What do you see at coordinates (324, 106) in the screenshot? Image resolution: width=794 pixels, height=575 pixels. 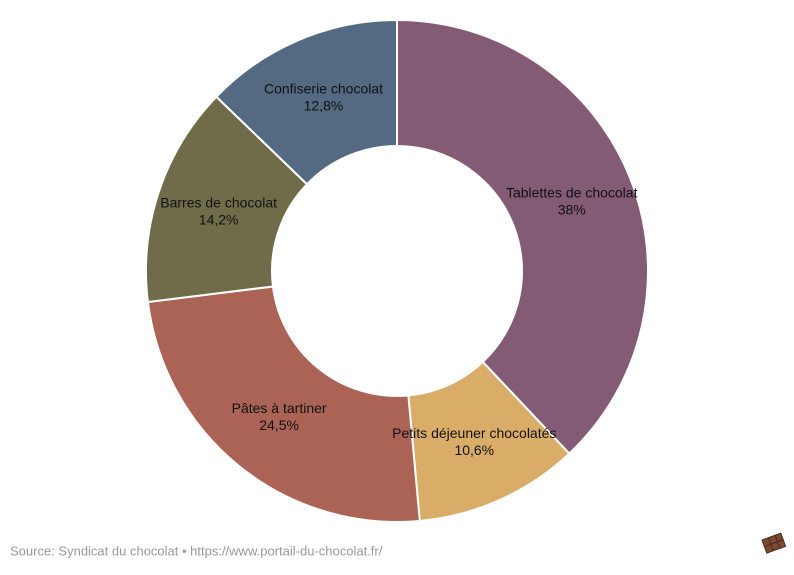 I see `slice-value: 12,8%` at bounding box center [324, 106].